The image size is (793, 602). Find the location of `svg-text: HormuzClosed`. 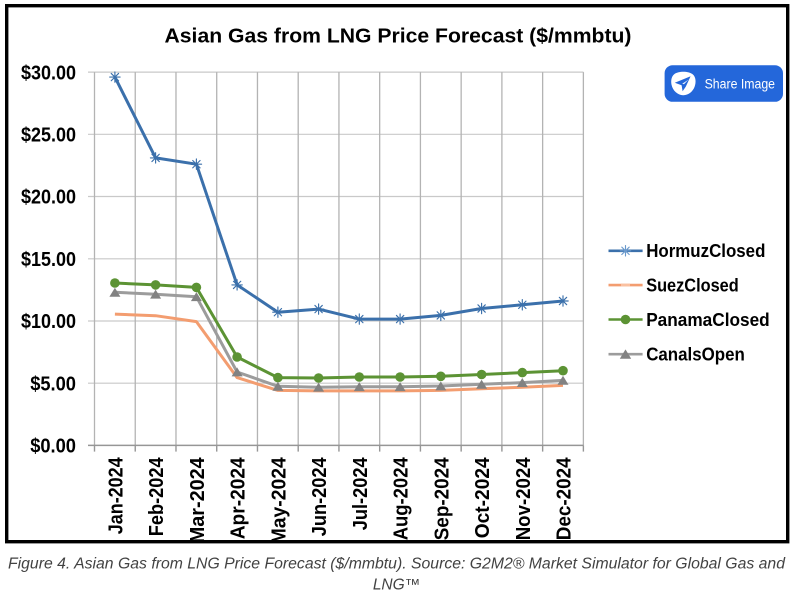

svg-text: HormuzClosed is located at coordinates (705, 250).